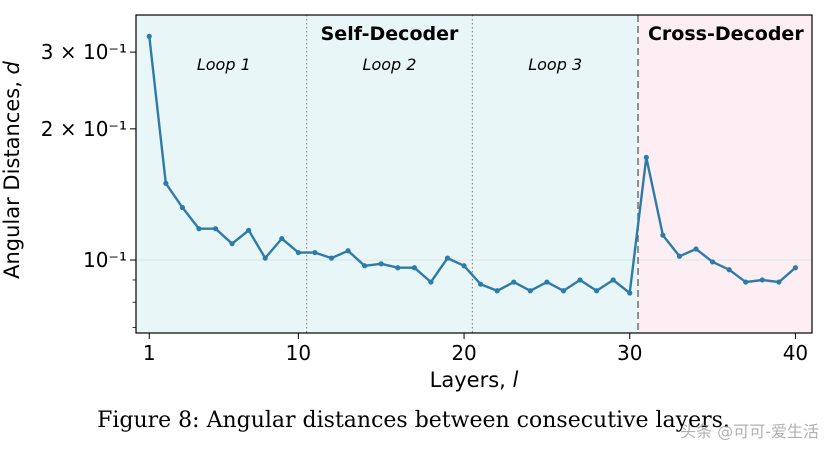 The height and width of the screenshot is (449, 827). Describe the element at coordinates (105, 260) in the screenshot. I see `y-tick-label: 10⁻¹` at that location.